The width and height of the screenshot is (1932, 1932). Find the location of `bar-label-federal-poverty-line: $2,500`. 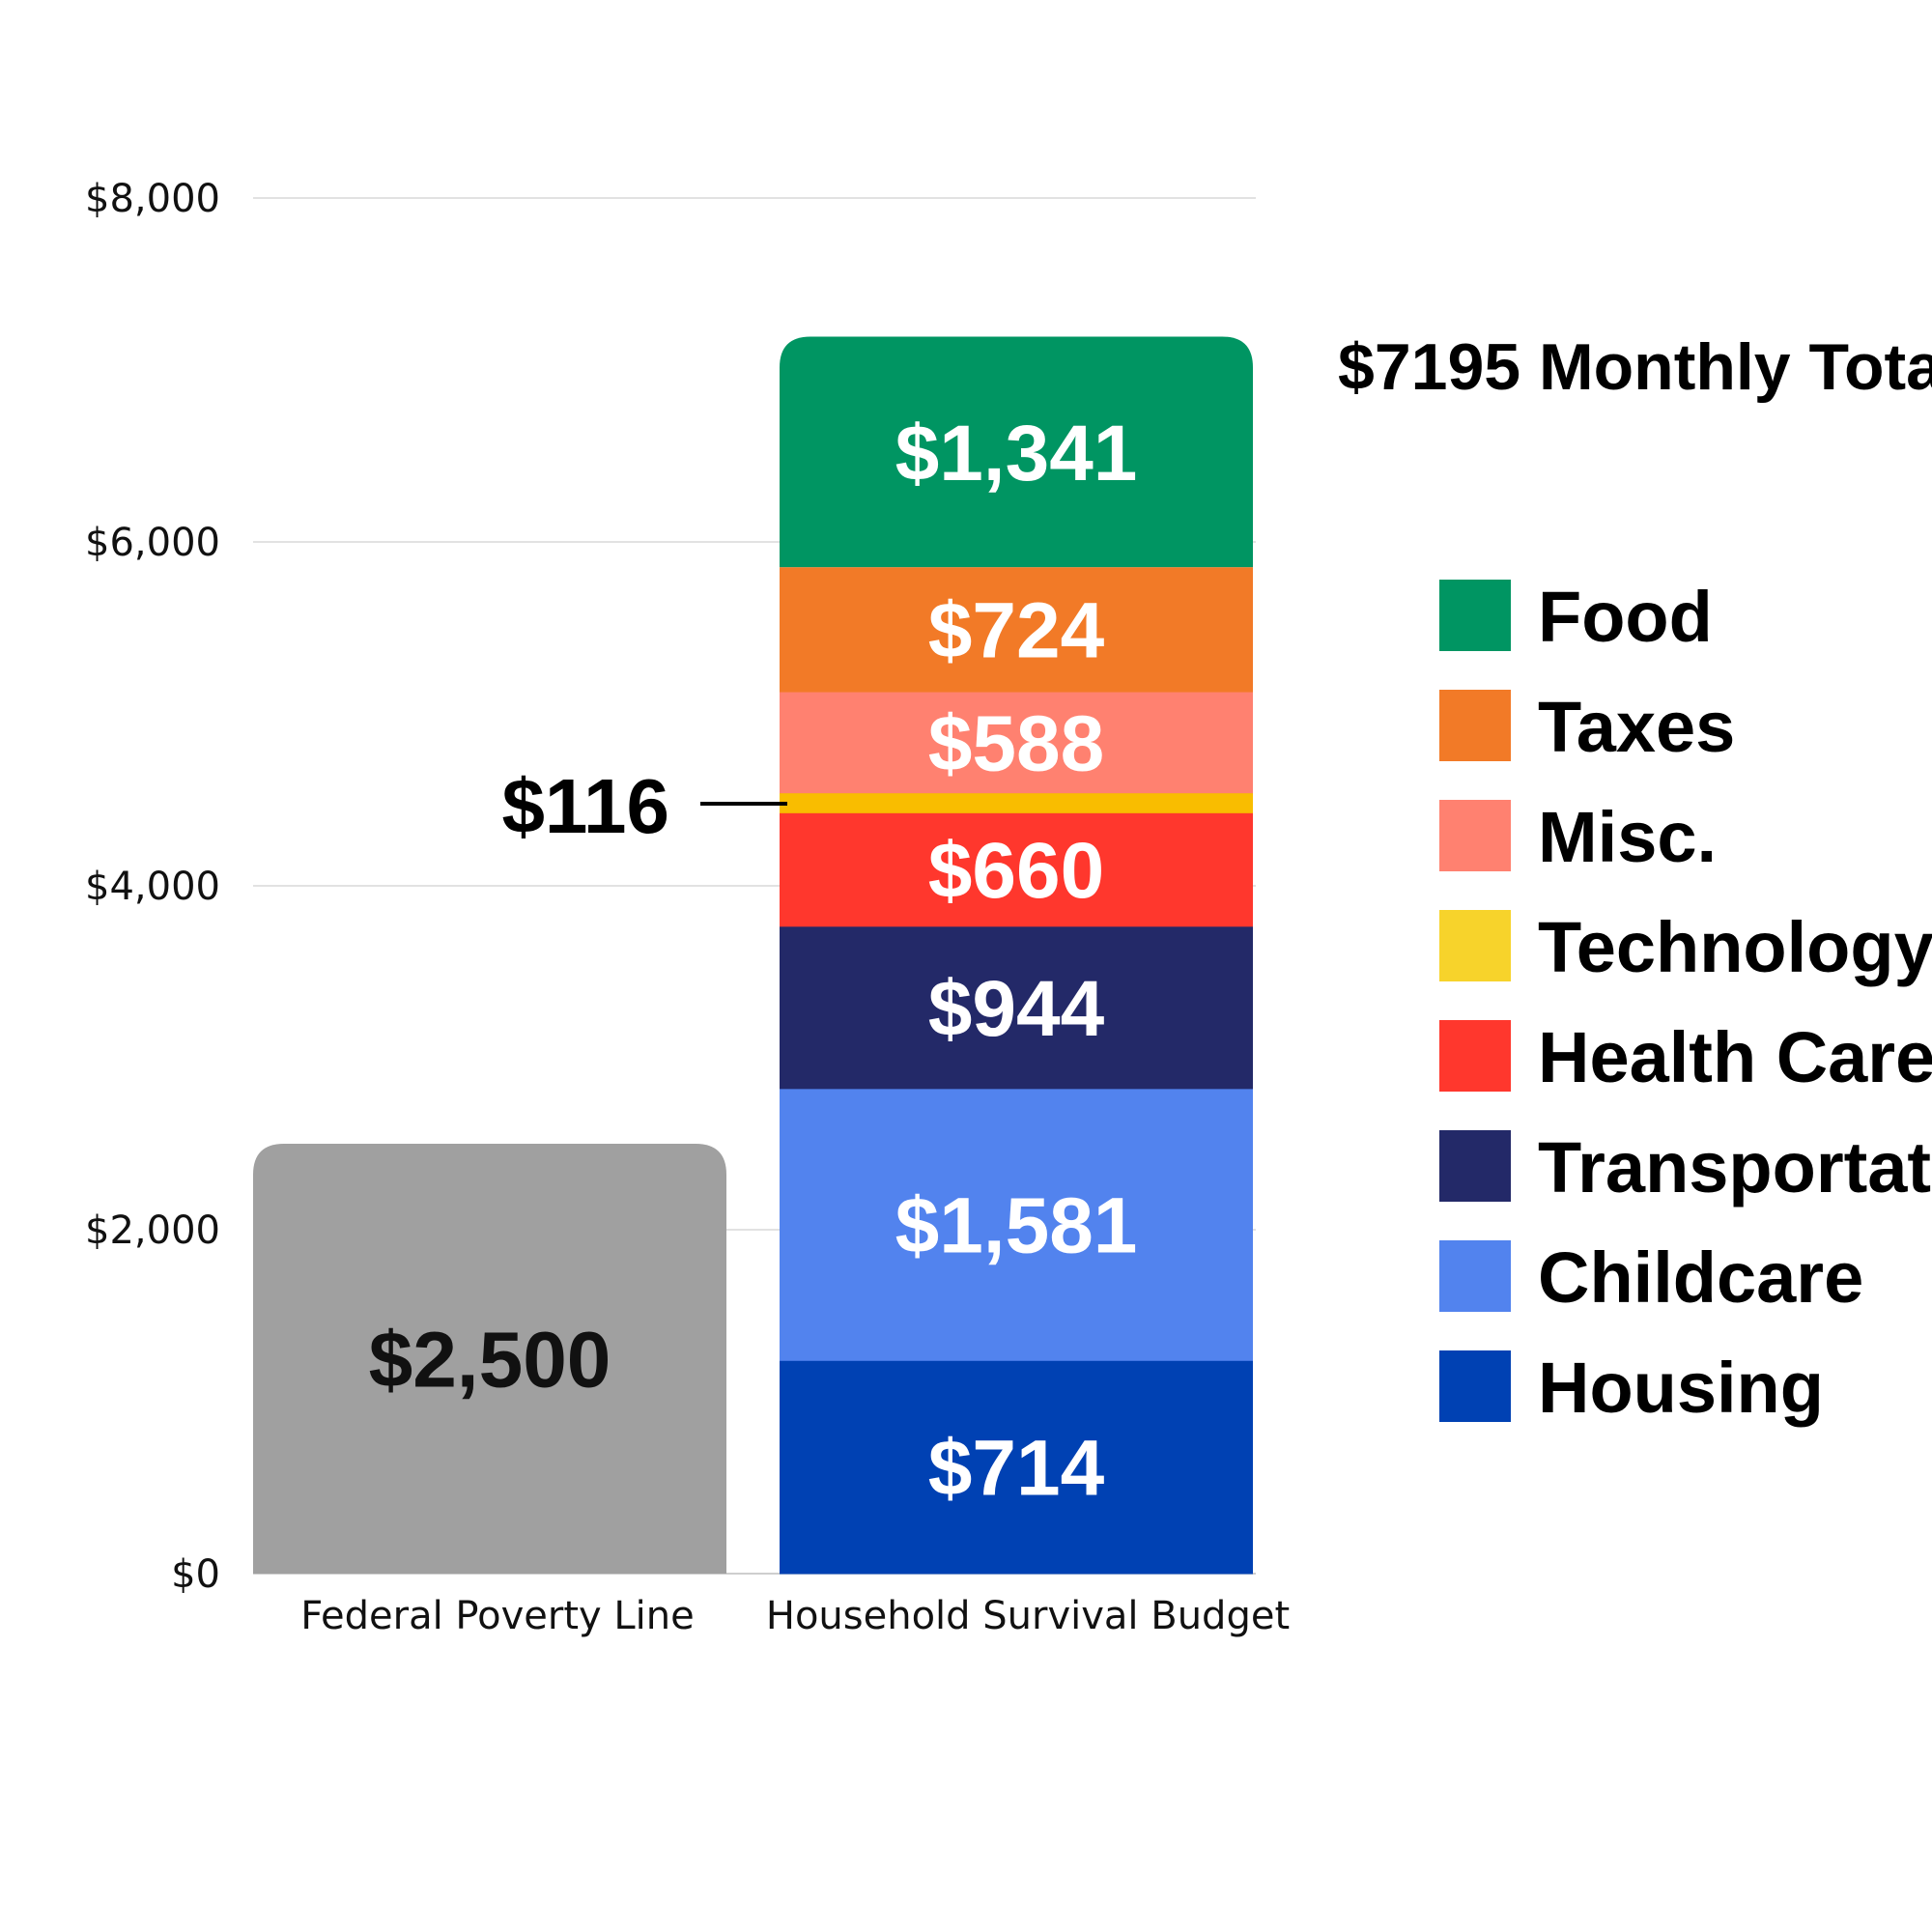

bar-label-federal-poverty-line: $2,500 is located at coordinates (490, 1361).